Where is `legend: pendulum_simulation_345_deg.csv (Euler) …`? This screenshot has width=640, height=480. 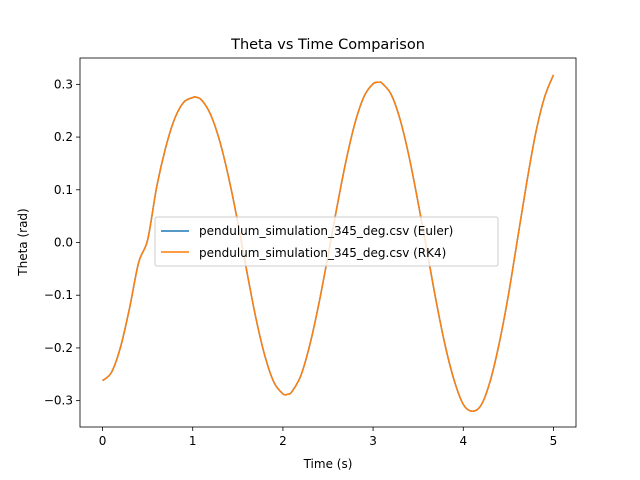 legend: pendulum_simulation_345_deg.csv (Euler) … is located at coordinates (326, 241).